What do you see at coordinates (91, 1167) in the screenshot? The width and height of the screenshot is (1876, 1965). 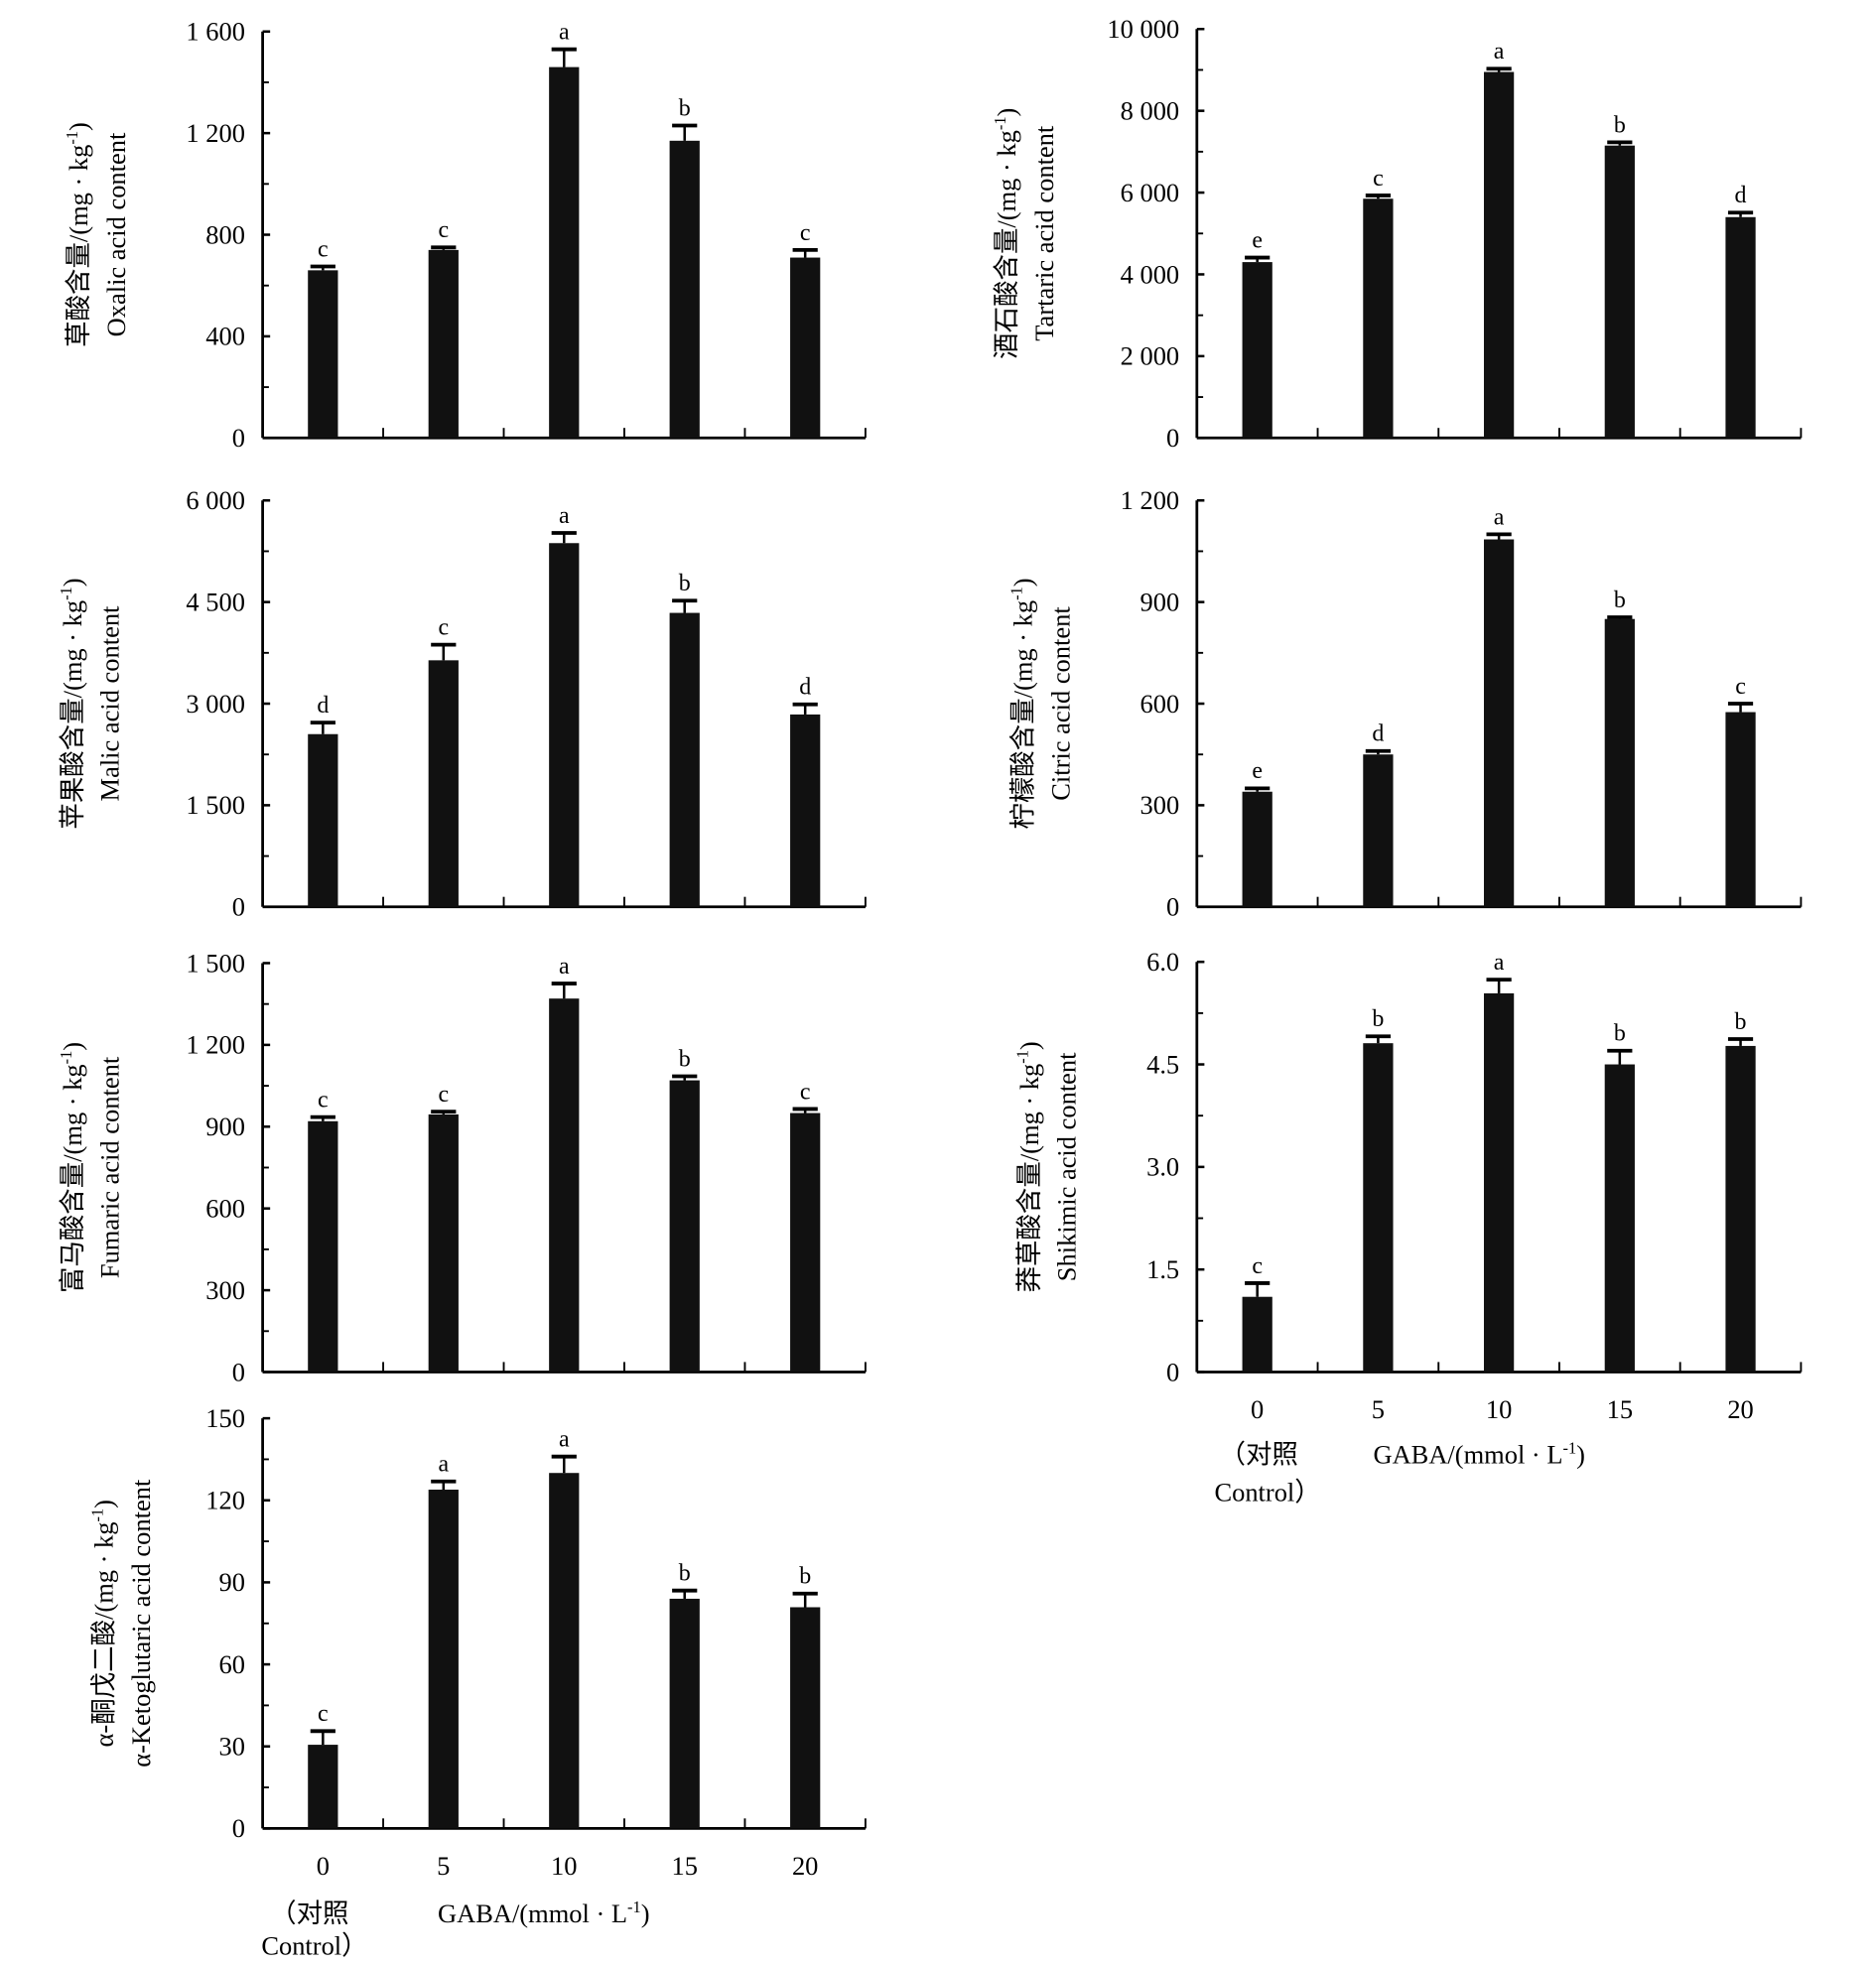 I see `y-axis-label: 富马酸含量/(mg · kg-1) Fumaric acid content` at bounding box center [91, 1167].